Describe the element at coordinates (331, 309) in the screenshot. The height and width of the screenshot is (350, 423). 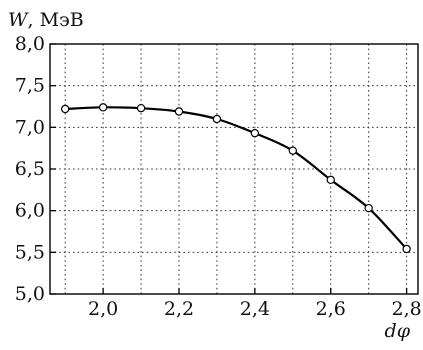
I see `x-tick-label: 2,6` at that location.